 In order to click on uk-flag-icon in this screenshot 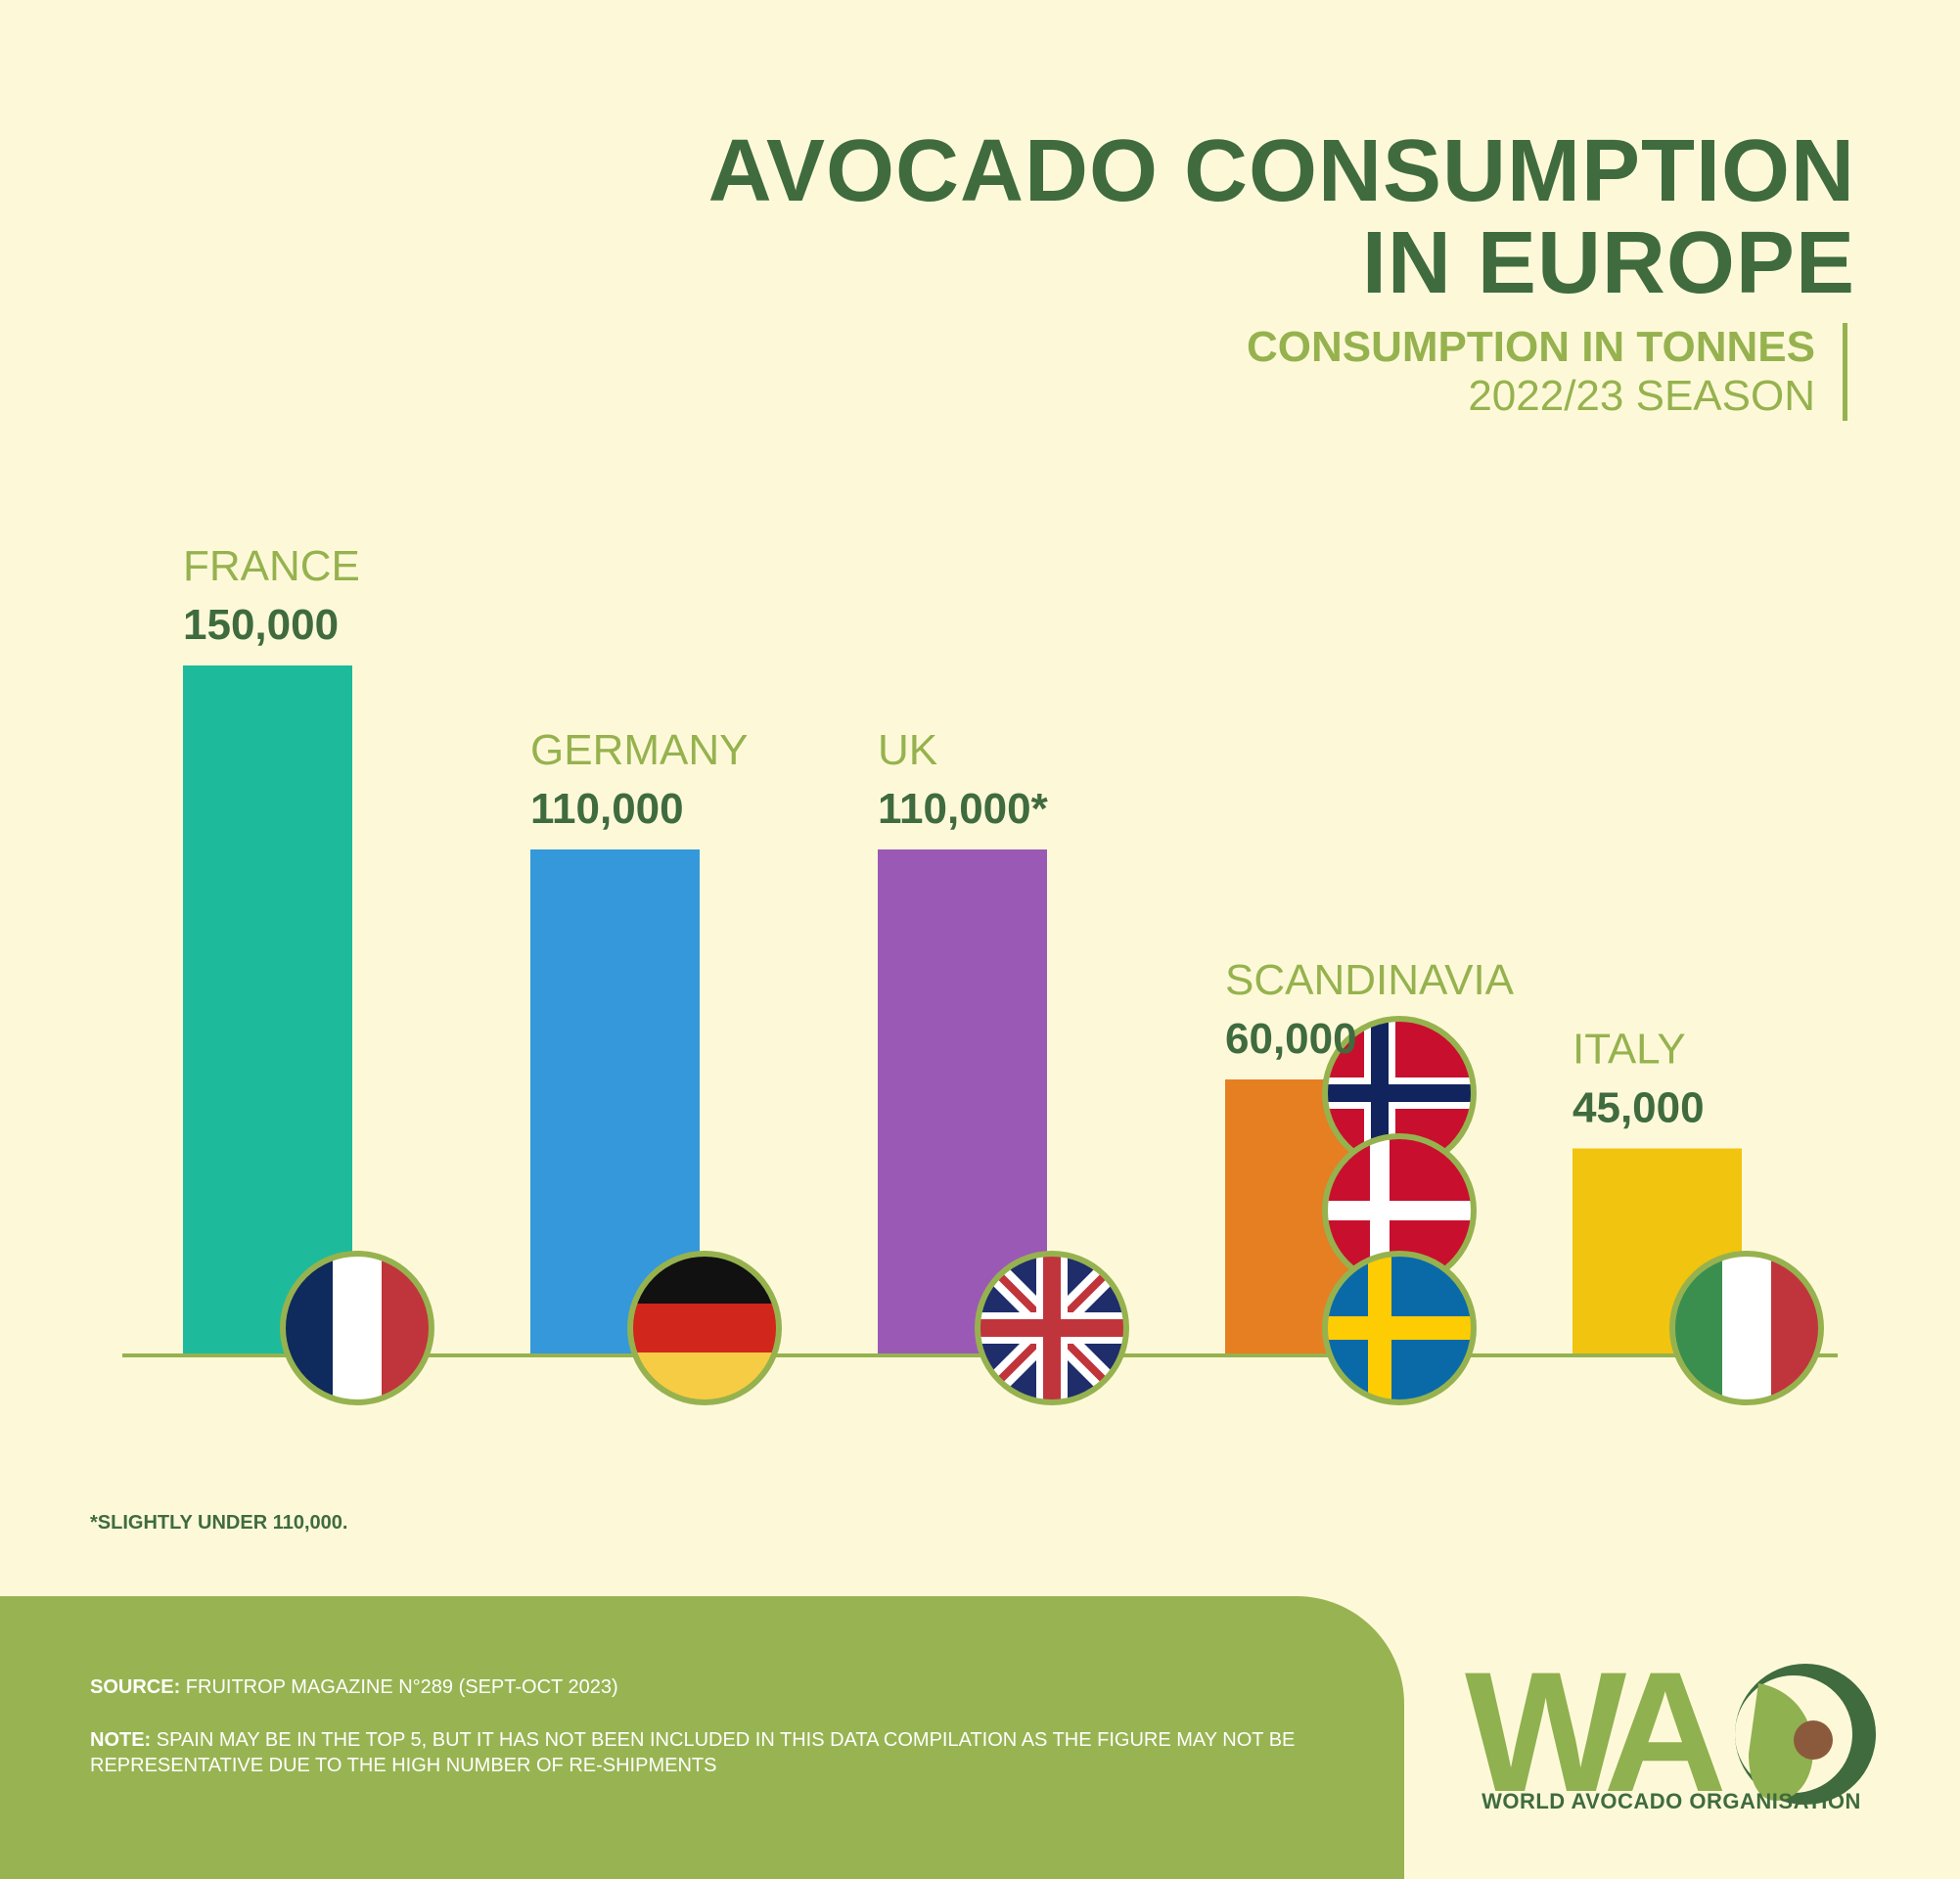, I will do `click(1052, 1328)`.